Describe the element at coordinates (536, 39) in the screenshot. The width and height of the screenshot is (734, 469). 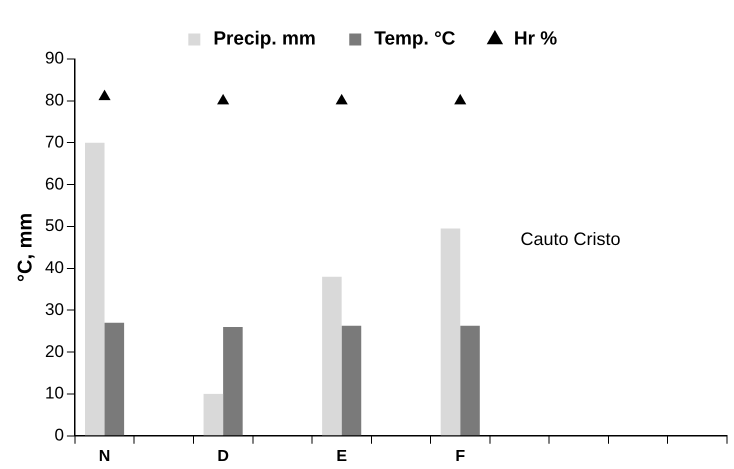
I see `legend-label: Hr %` at that location.